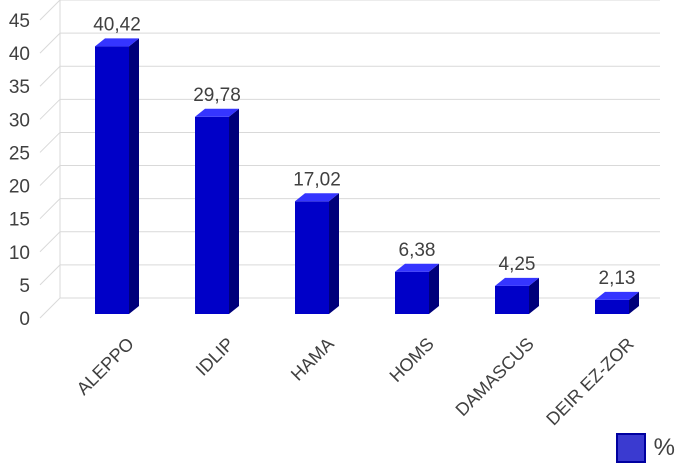 The height and width of the screenshot is (467, 685). Describe the element at coordinates (19, 153) in the screenshot. I see `y-tick-label: 25` at that location.